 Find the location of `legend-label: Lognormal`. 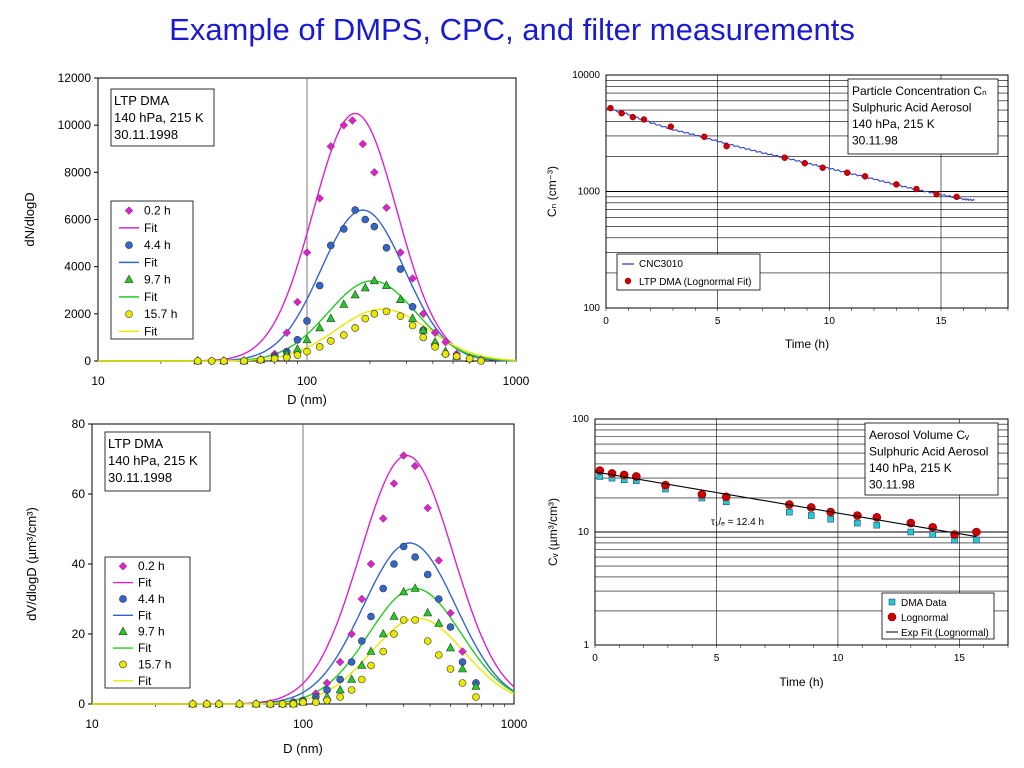

legend-label: Lognormal is located at coordinates (924, 618).